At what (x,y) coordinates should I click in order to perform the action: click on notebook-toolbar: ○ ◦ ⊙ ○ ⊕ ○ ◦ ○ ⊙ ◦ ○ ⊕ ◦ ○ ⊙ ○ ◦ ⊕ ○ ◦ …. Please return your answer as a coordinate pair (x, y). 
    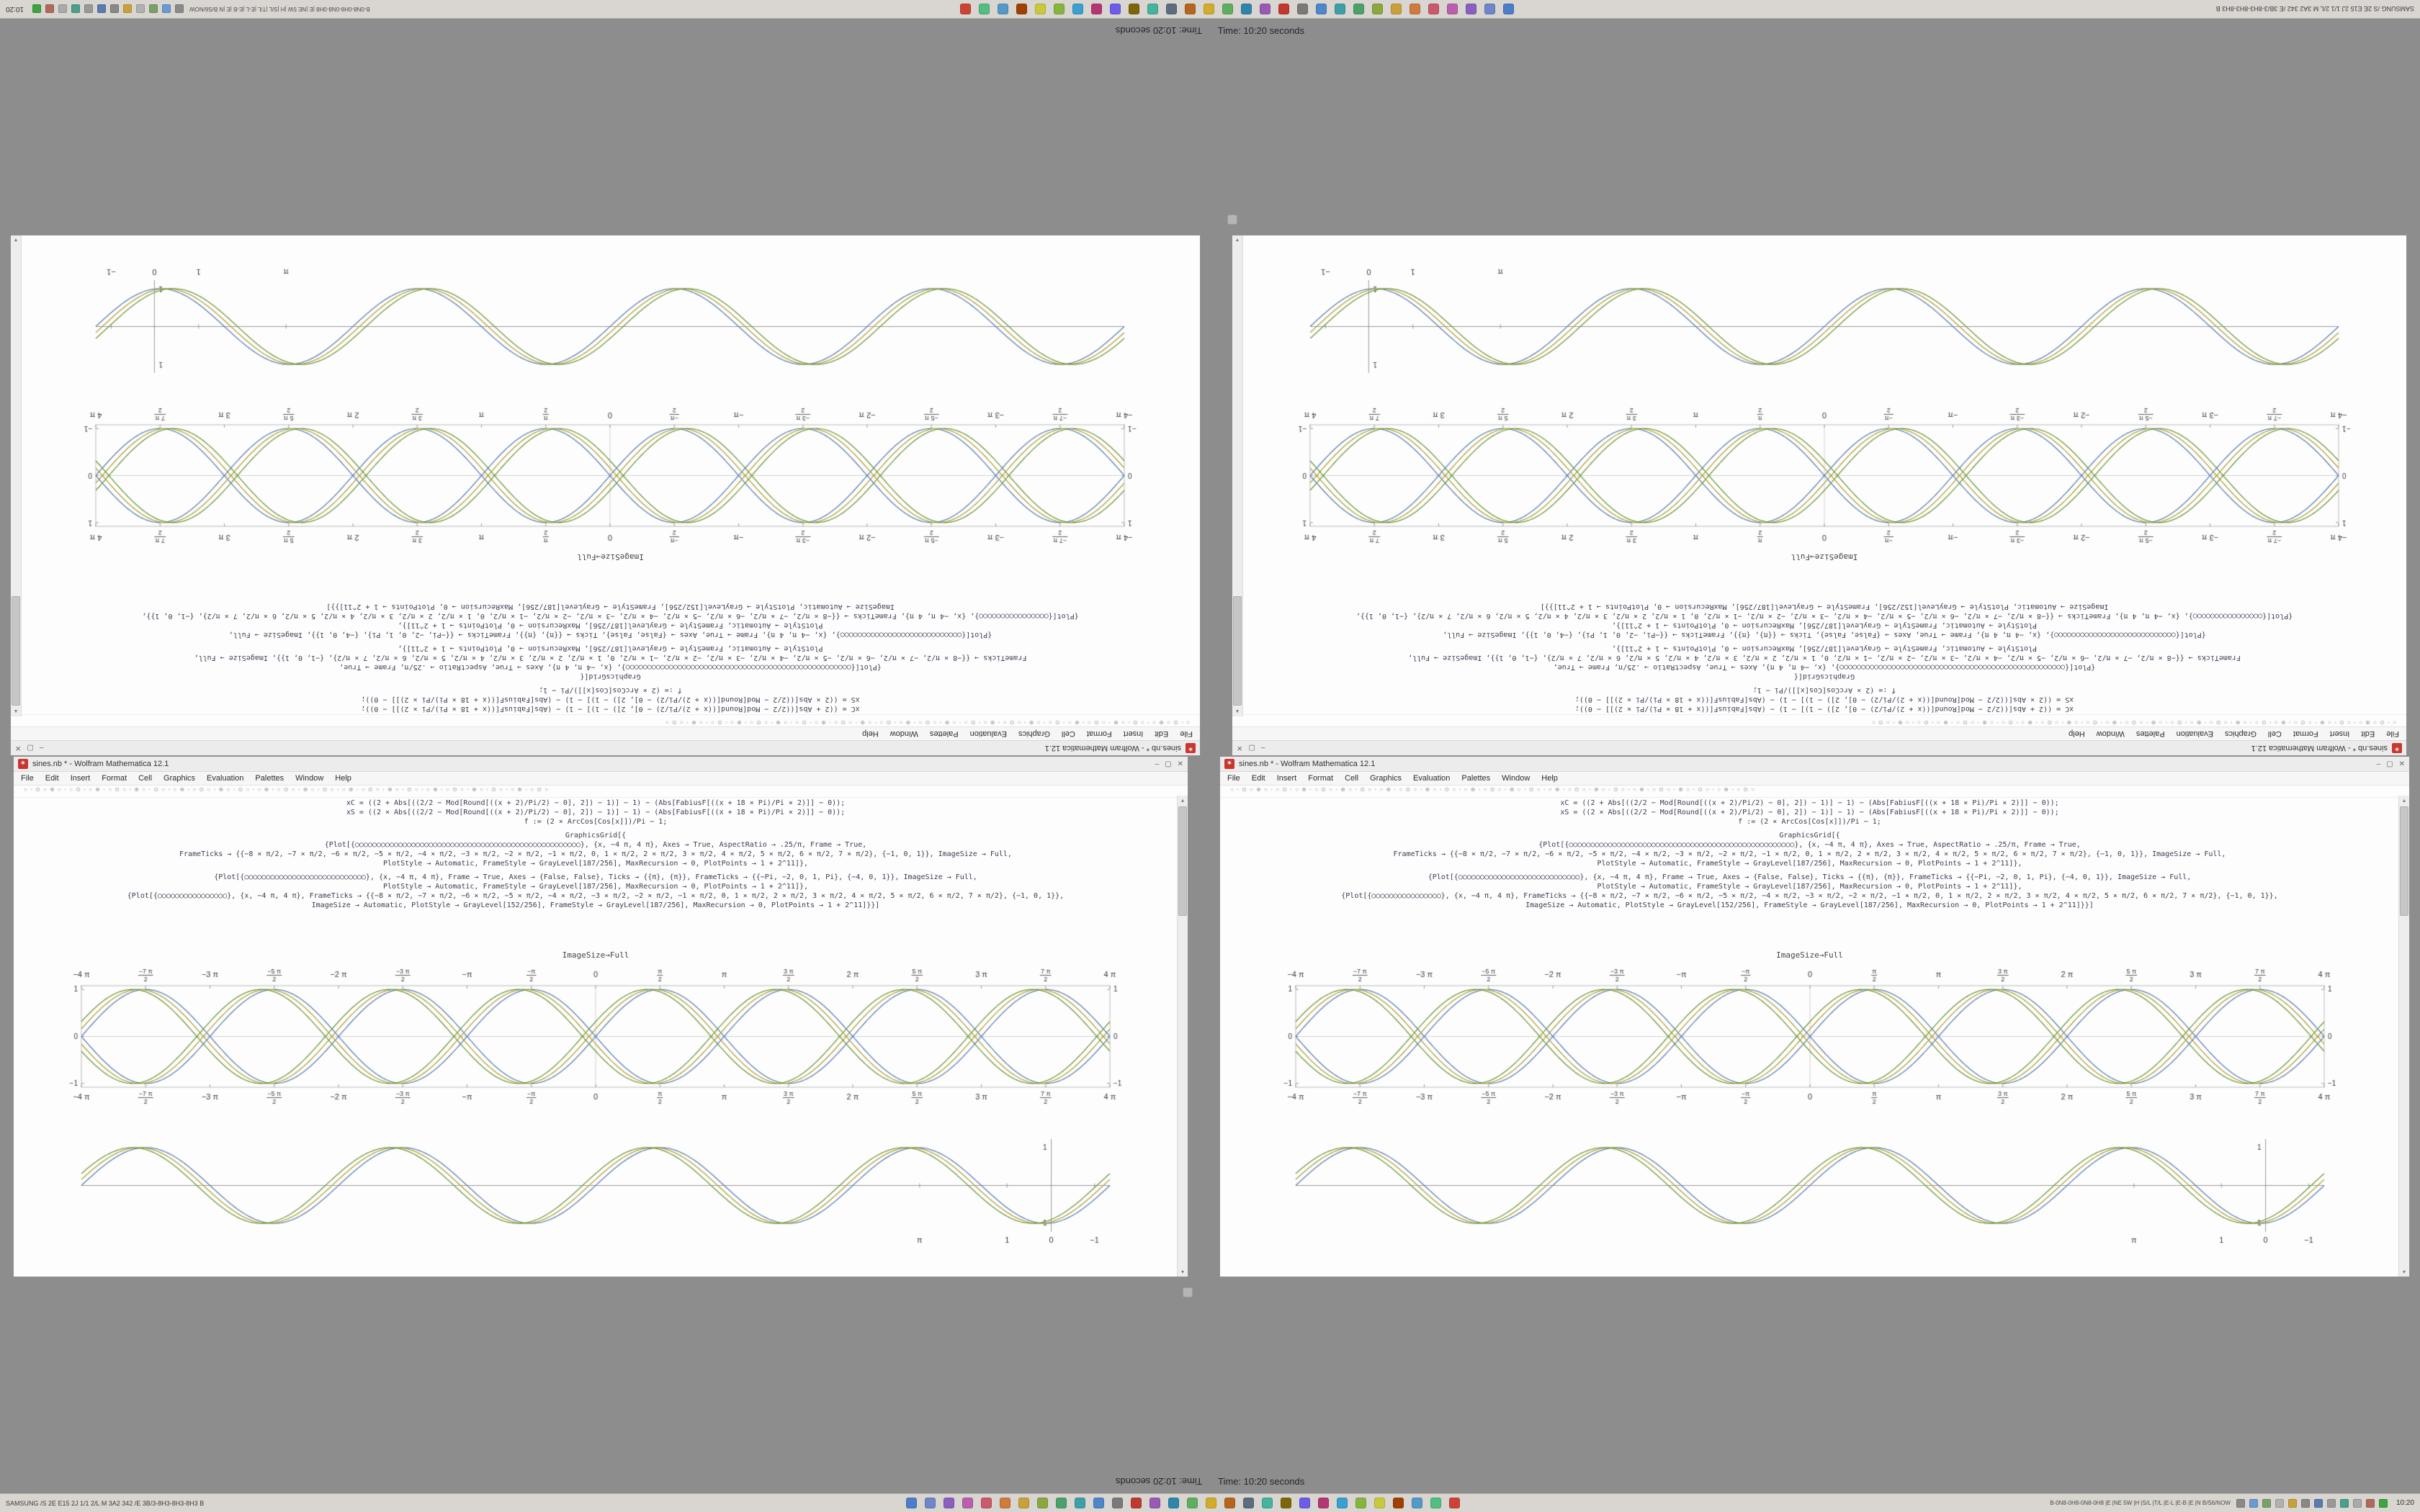
    Looking at the image, I should click on (1814, 792).